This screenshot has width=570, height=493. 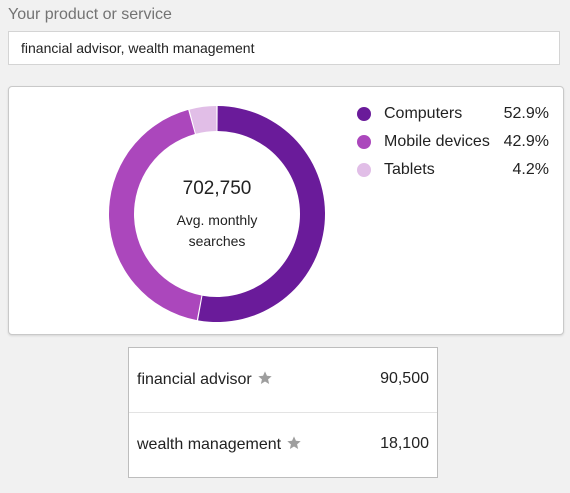 I want to click on search-volume: 90,500, so click(x=404, y=378).